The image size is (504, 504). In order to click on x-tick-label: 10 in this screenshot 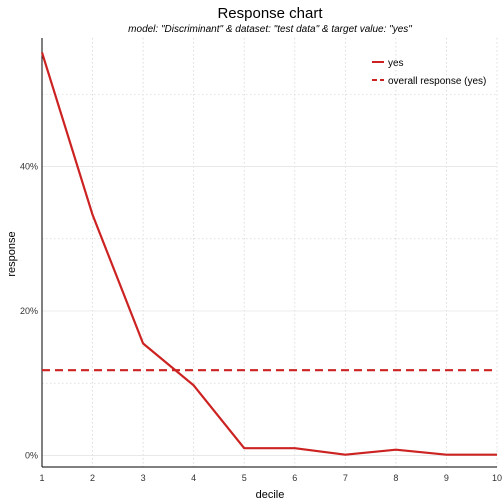, I will do `click(497, 478)`.